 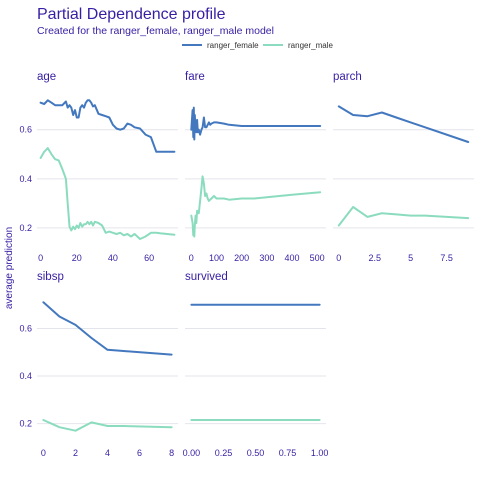 I want to click on x-tick-label-sibsp-1: 2, so click(x=75, y=453).